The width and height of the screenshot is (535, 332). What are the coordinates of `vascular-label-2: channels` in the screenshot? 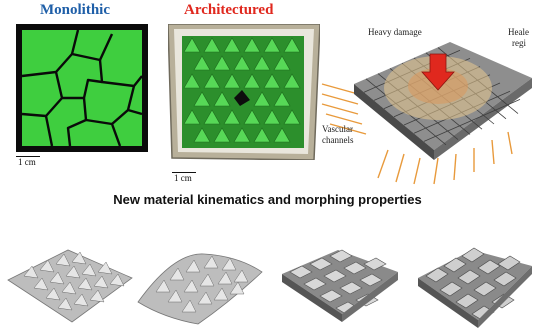 It's located at (338, 140).